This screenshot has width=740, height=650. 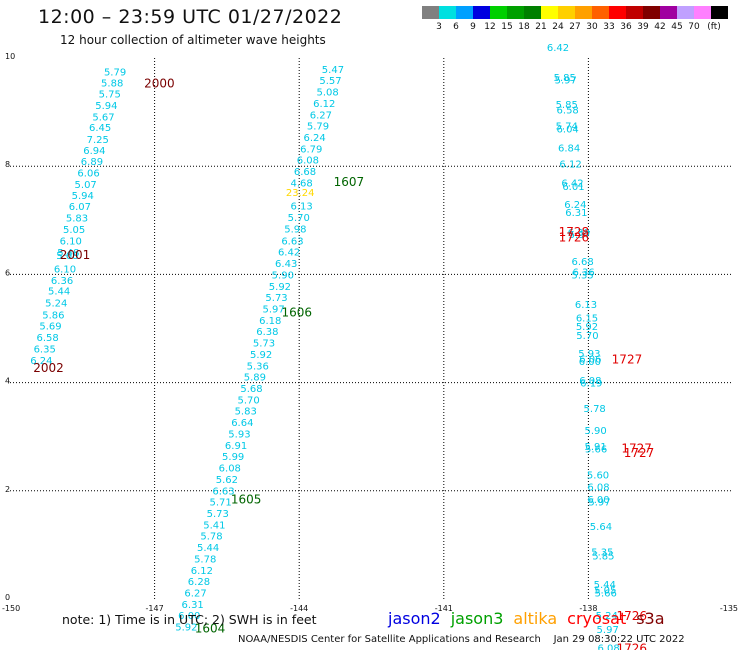 What do you see at coordinates (524, 27) in the screenshot?
I see `color-scale-label: 18` at bounding box center [524, 27].